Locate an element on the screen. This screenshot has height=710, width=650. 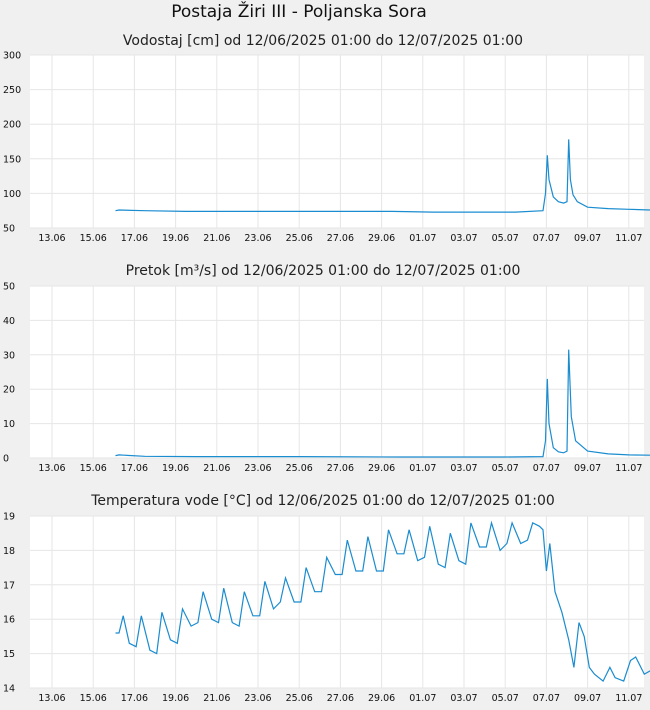
y-tick-label: 100 is located at coordinates (12, 194).